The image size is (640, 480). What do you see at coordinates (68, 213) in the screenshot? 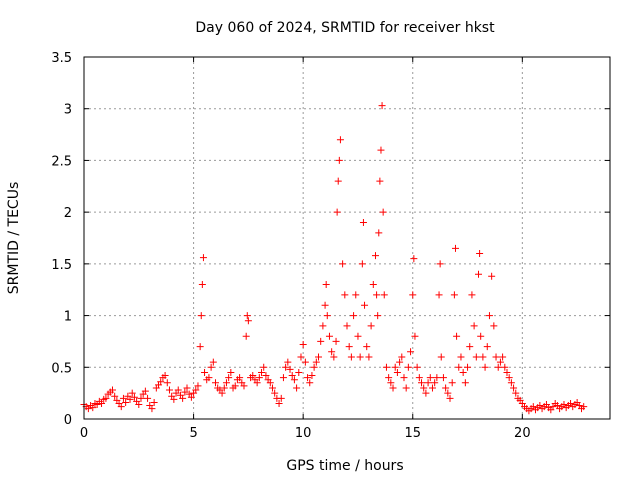
I see `y-tick-label: 2` at bounding box center [68, 213].